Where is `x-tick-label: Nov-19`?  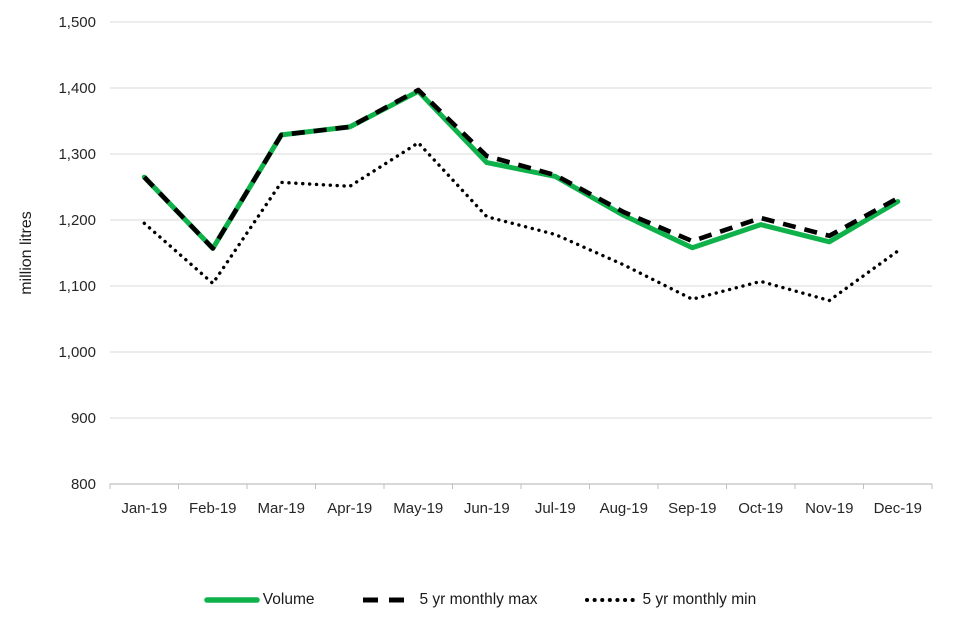 x-tick-label: Nov-19 is located at coordinates (829, 508).